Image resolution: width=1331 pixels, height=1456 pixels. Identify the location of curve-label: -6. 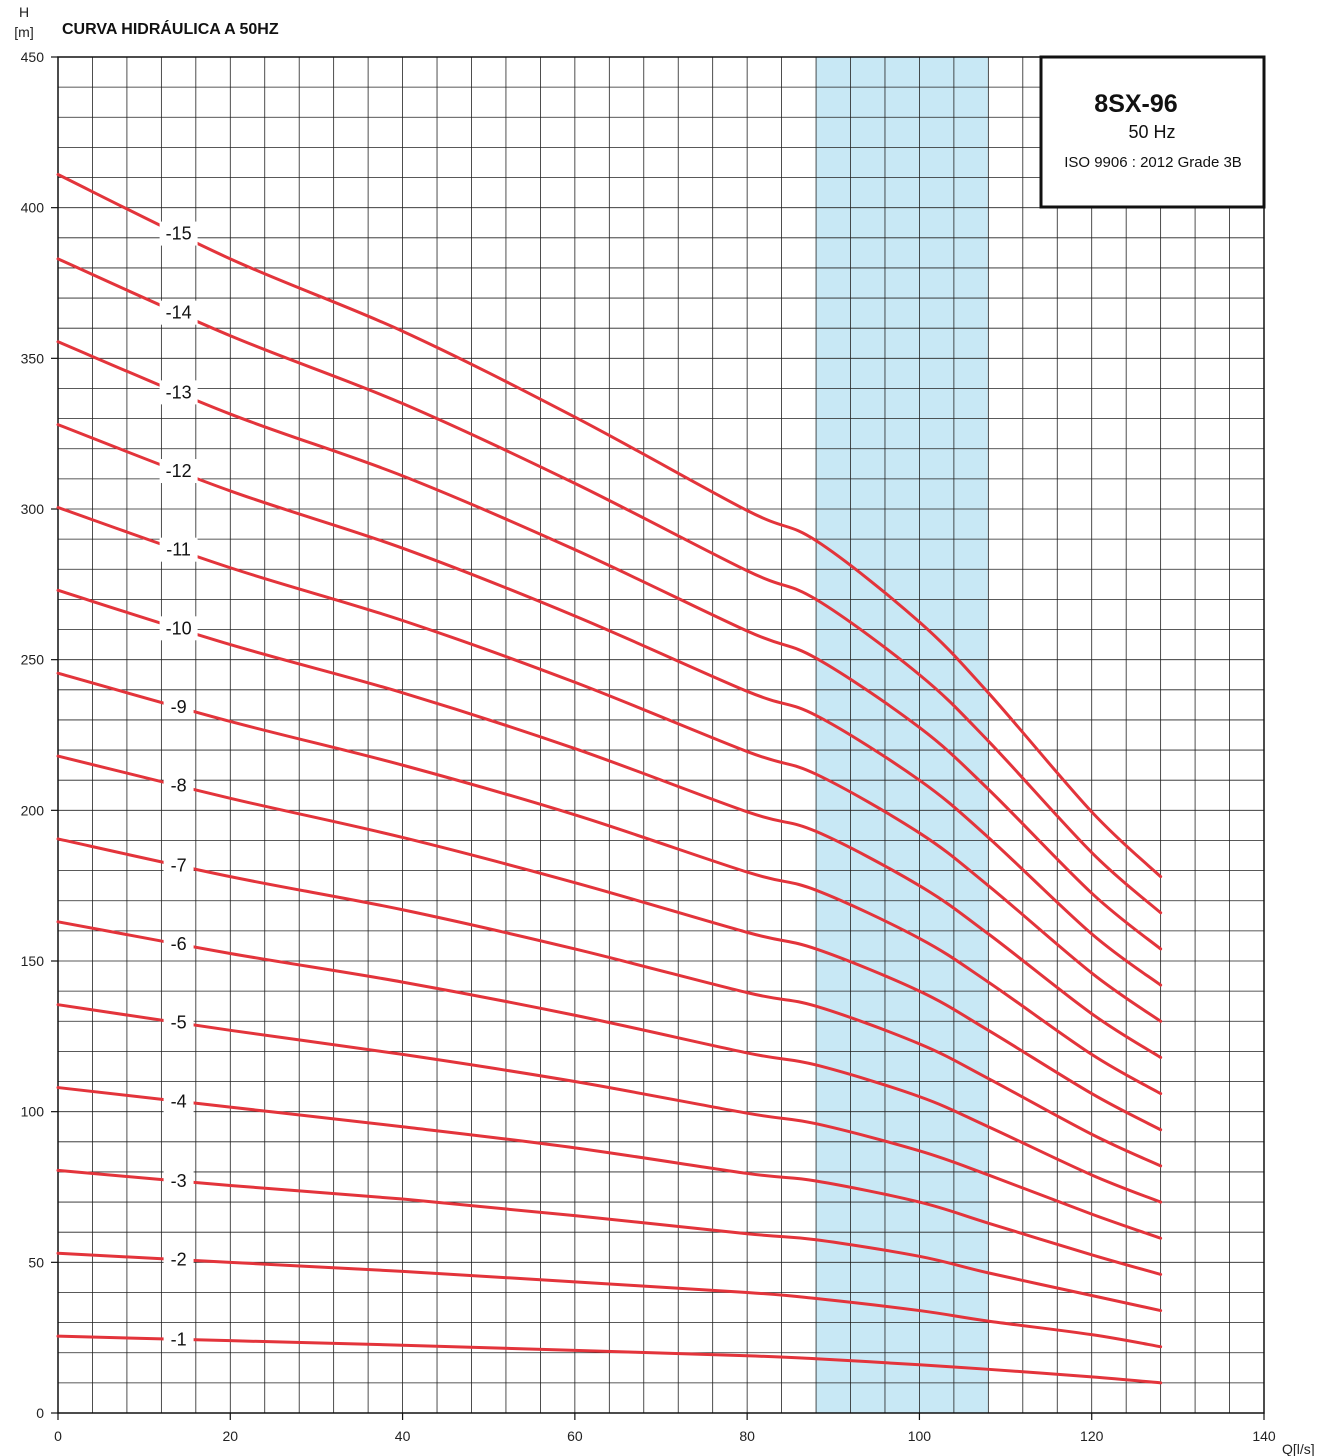
(179, 944).